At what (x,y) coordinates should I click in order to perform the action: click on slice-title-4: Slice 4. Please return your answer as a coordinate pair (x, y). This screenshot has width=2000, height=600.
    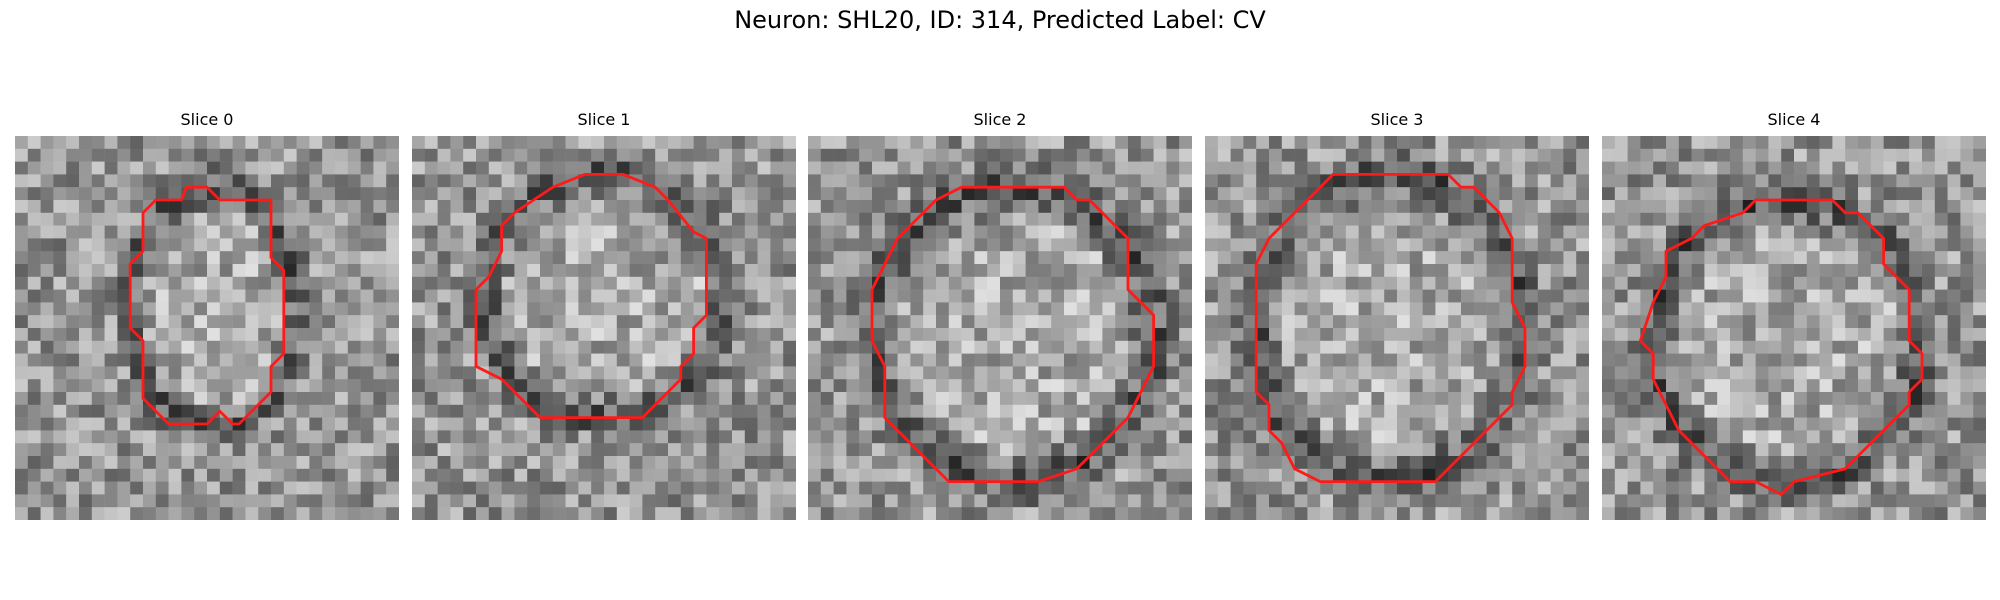
    Looking at the image, I should click on (1794, 119).